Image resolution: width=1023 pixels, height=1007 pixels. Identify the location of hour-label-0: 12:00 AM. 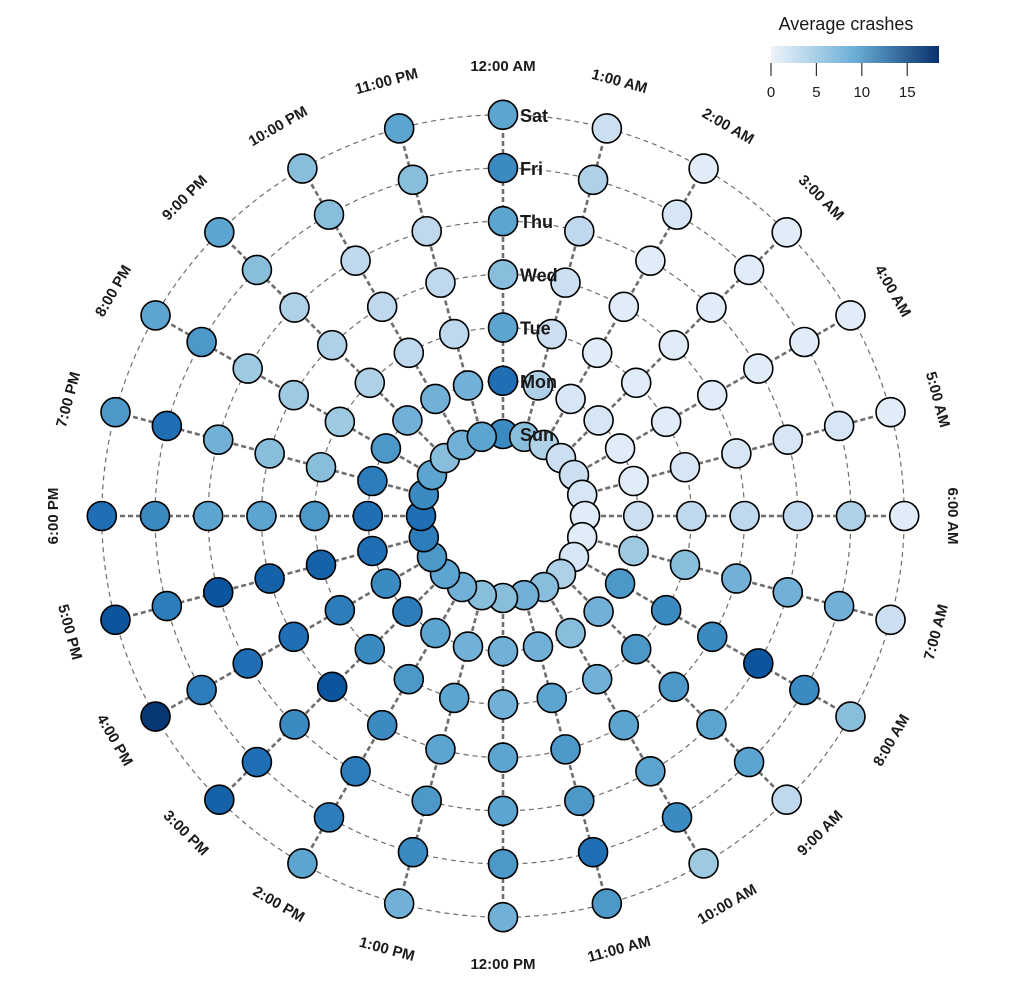
(502, 66).